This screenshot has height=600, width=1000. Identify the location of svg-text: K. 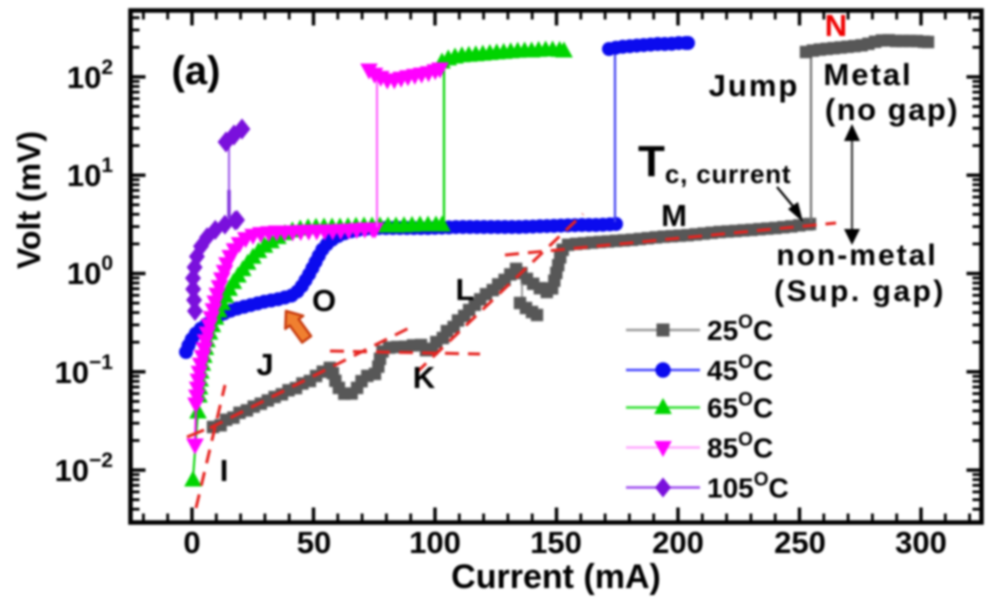
(424, 377).